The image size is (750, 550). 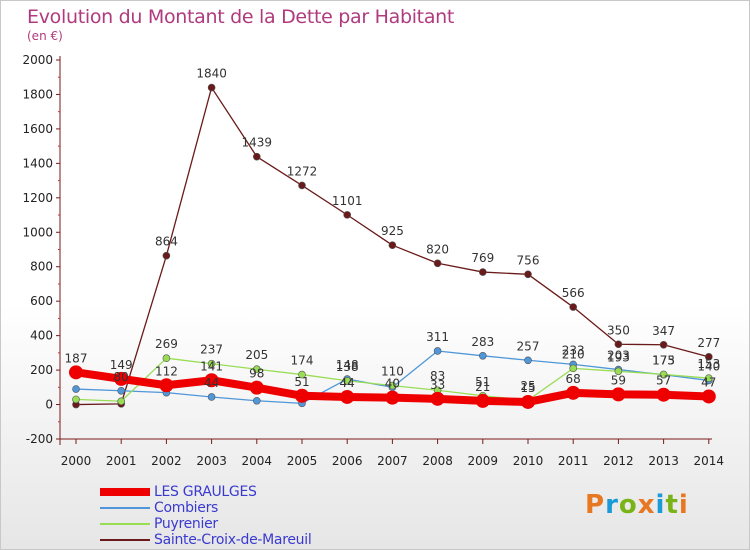 What do you see at coordinates (166, 344) in the screenshot?
I see `data-label: 269` at bounding box center [166, 344].